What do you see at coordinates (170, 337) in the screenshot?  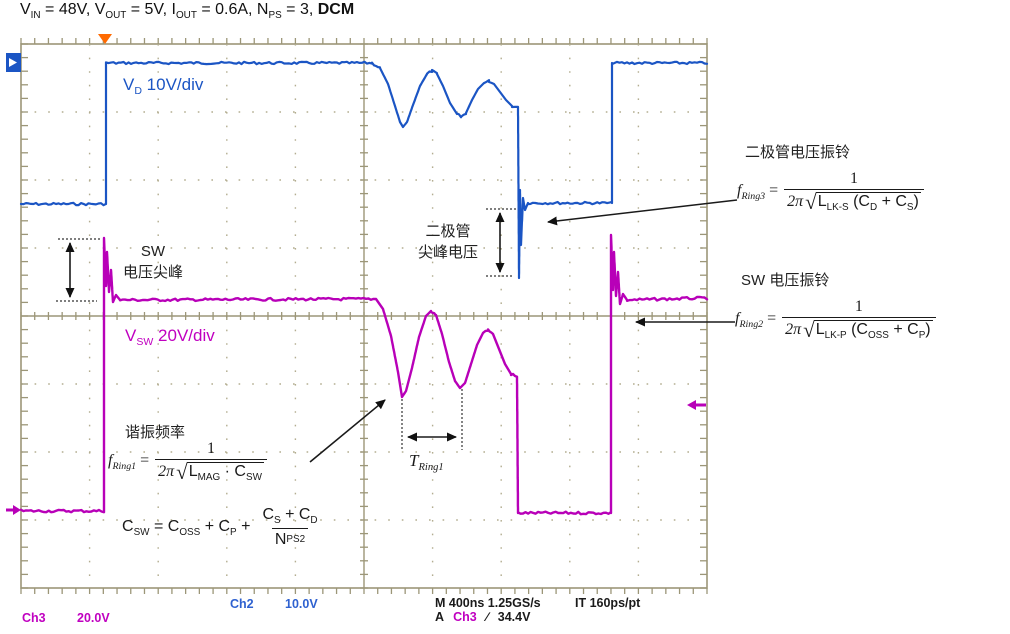 I see `vsw-trace-label: VSW 20V/div` at bounding box center [170, 337].